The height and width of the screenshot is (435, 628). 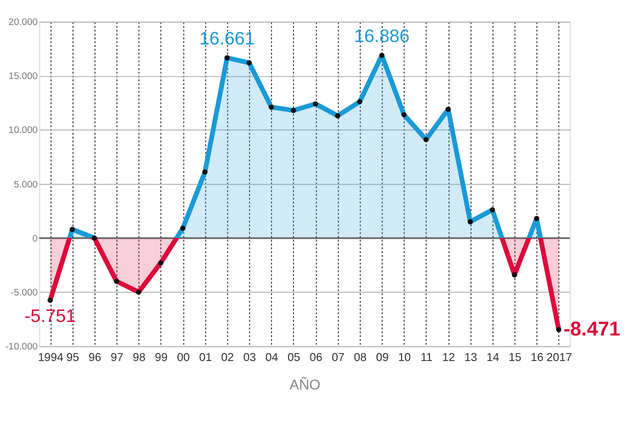 What do you see at coordinates (50, 316) in the screenshot?
I see `data-label: -5.751` at bounding box center [50, 316].